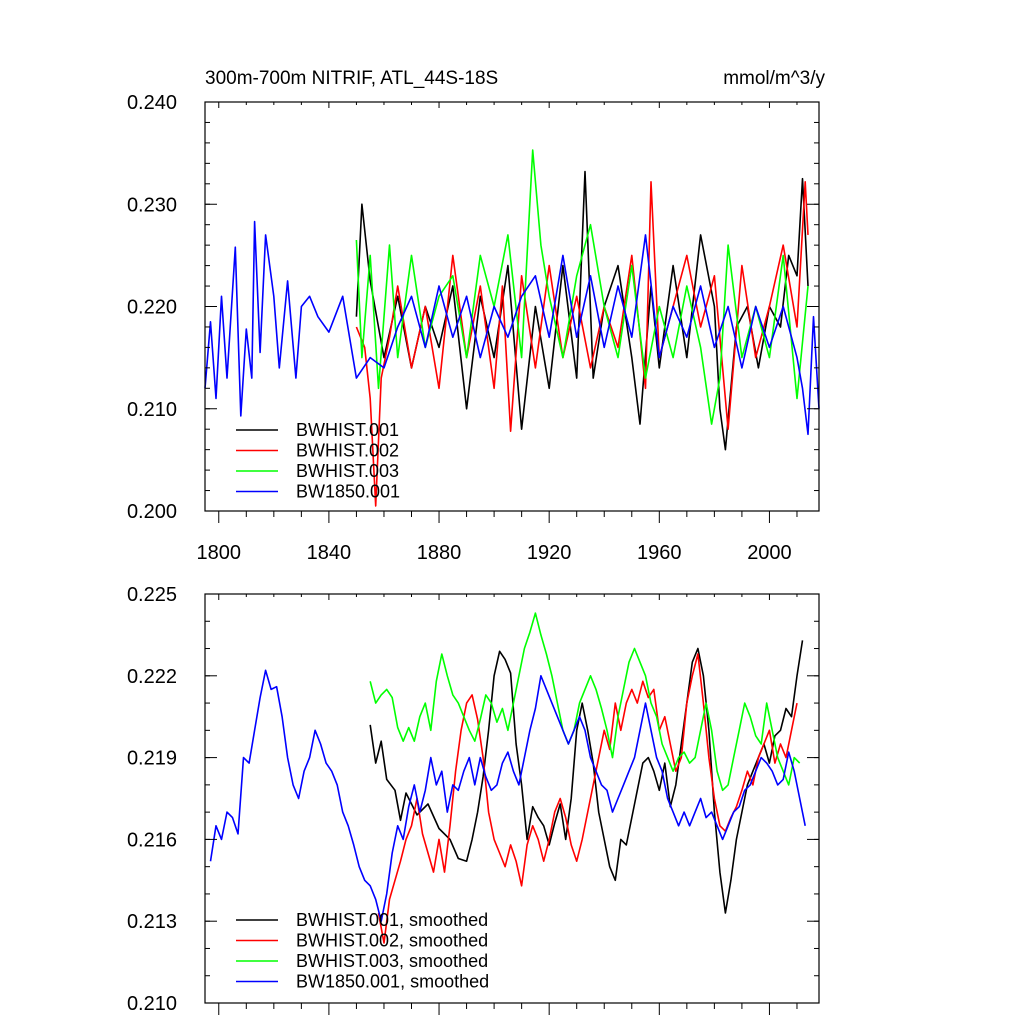 The width and height of the screenshot is (1024, 1024). What do you see at coordinates (392, 920) in the screenshot?
I see `legend-label: BWHIST.001, smoothed` at bounding box center [392, 920].